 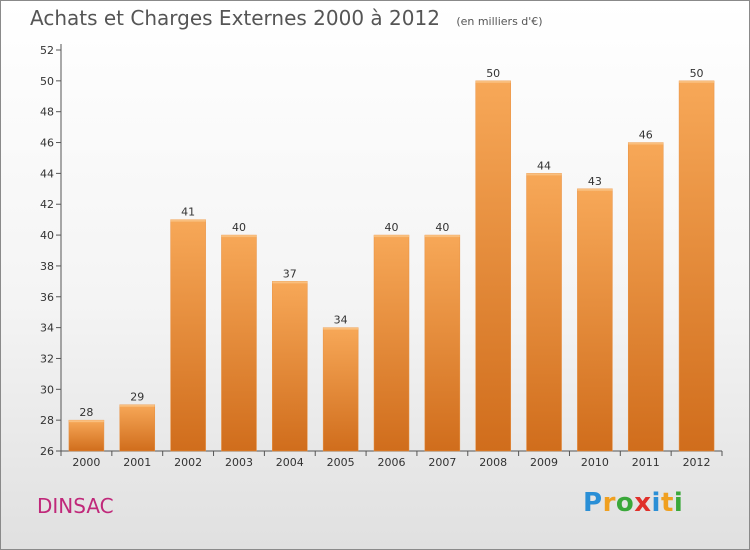 I want to click on y-tick: 36, so click(x=50, y=297).